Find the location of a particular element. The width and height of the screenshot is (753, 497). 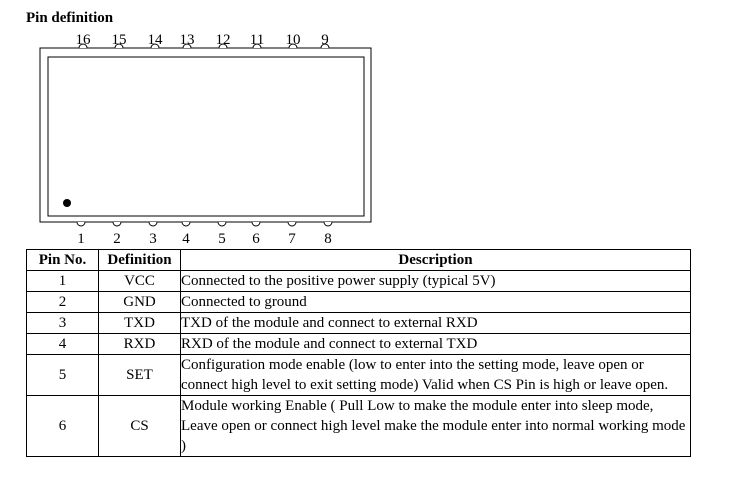

top-pin-notches is located at coordinates (204, 46).